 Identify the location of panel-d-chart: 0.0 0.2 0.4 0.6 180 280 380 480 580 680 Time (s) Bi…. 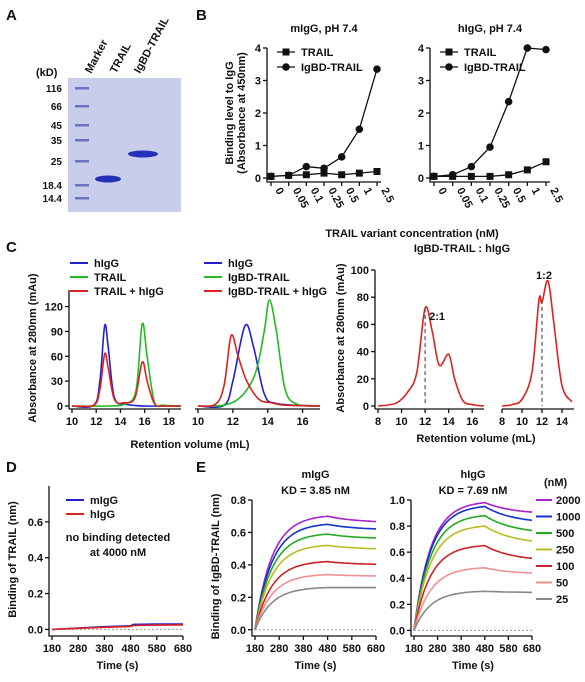
(99, 579).